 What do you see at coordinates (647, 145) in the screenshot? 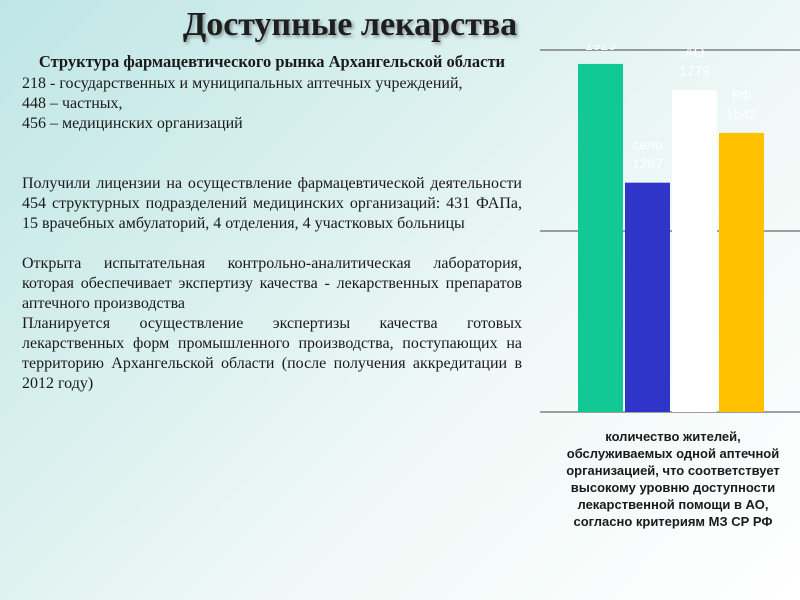
I see `bar-category-label: село` at bounding box center [647, 145].